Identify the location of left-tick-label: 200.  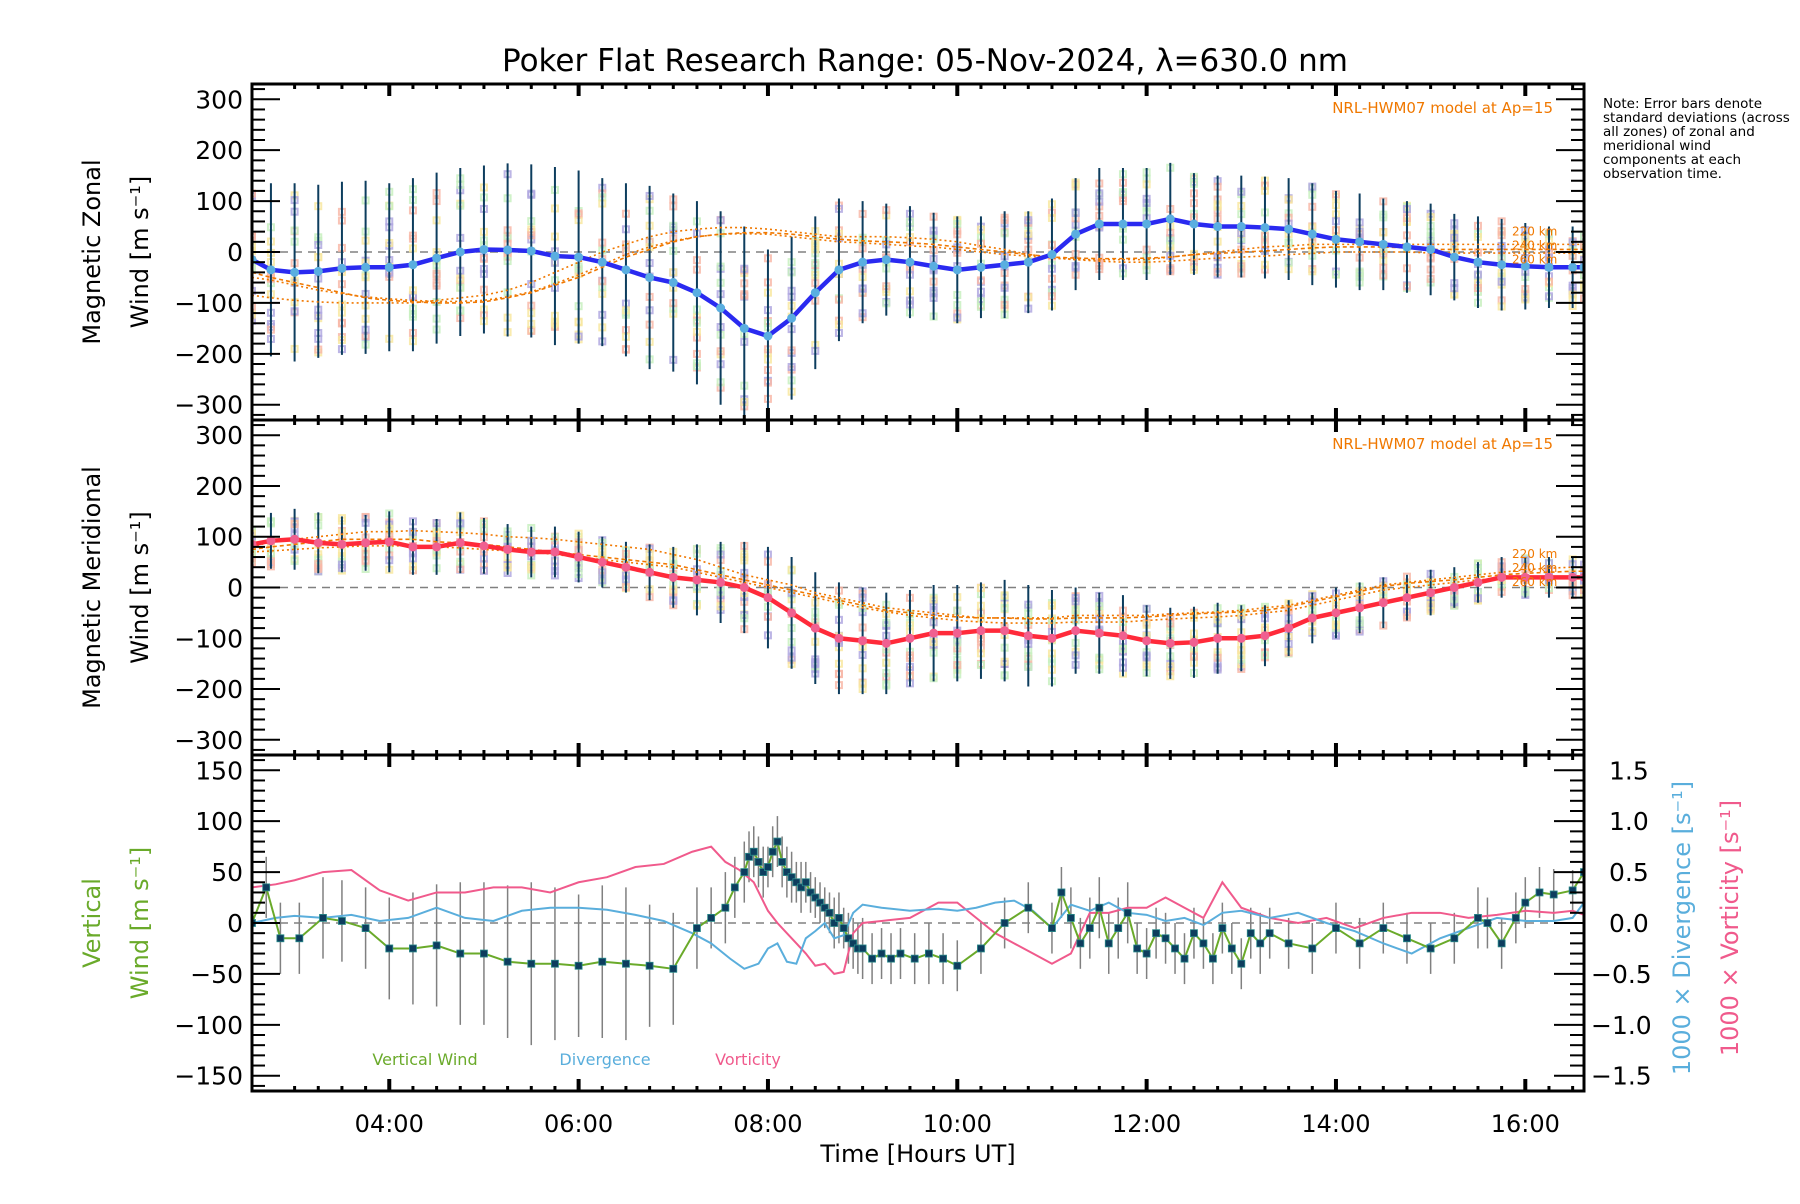
(219, 486).